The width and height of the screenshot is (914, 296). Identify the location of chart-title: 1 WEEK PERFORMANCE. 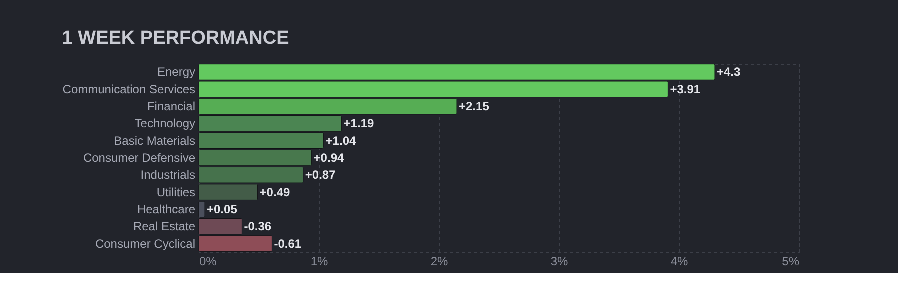
(176, 38).